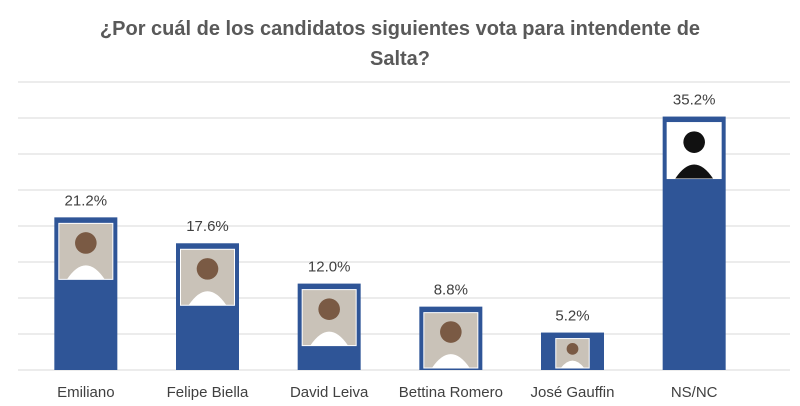 This screenshot has height=406, width=800. Describe the element at coordinates (451, 290) in the screenshot. I see `value-label: 8.8%` at that location.